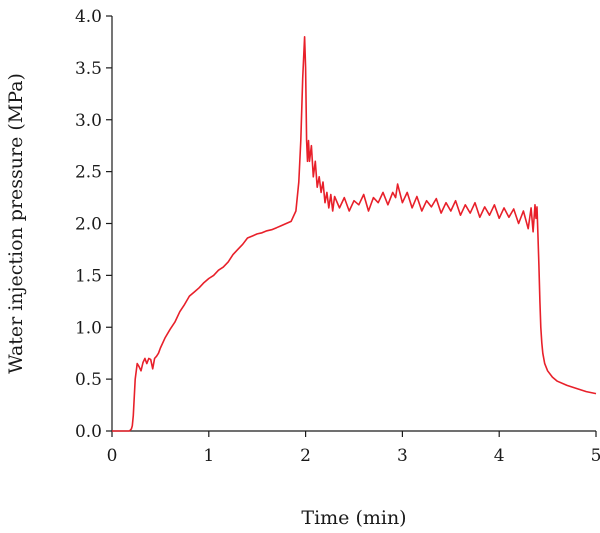 Image resolution: width=600 pixels, height=533 pixels. I want to click on x-tick-label: 2, so click(305, 456).